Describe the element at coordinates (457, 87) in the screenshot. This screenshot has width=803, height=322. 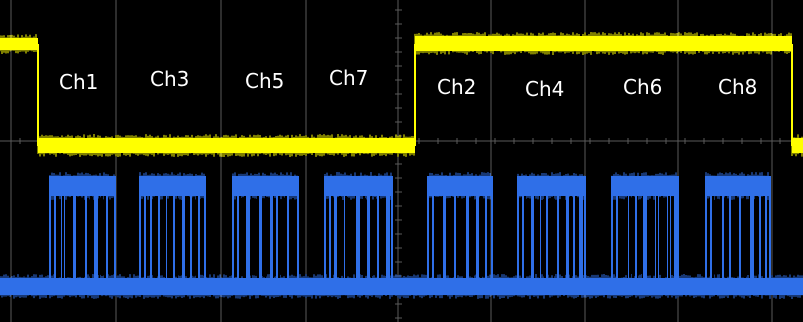
I see `channel-label-ch2: Ch2` at that location.